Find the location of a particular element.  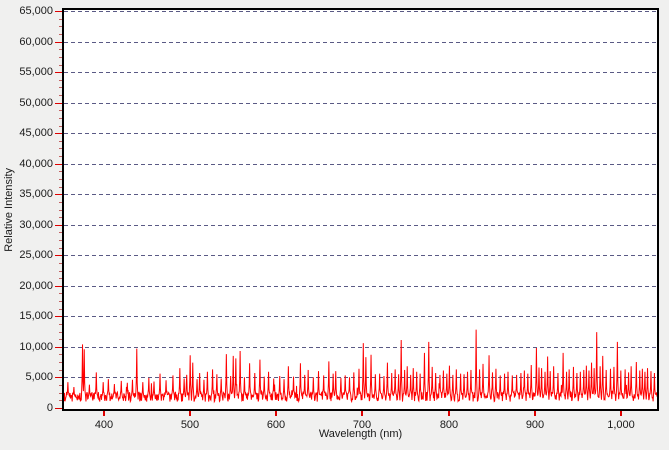

y-axis-title-text: Relative Intensity is located at coordinates (9, 209).